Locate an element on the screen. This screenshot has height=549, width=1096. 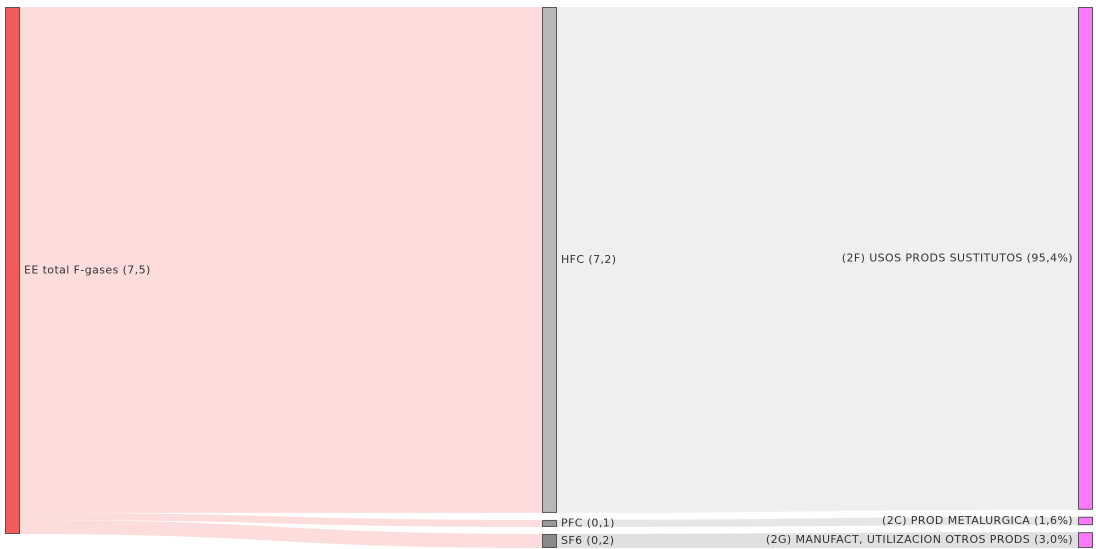
node-label: SF6 (0,2) is located at coordinates (587, 540).